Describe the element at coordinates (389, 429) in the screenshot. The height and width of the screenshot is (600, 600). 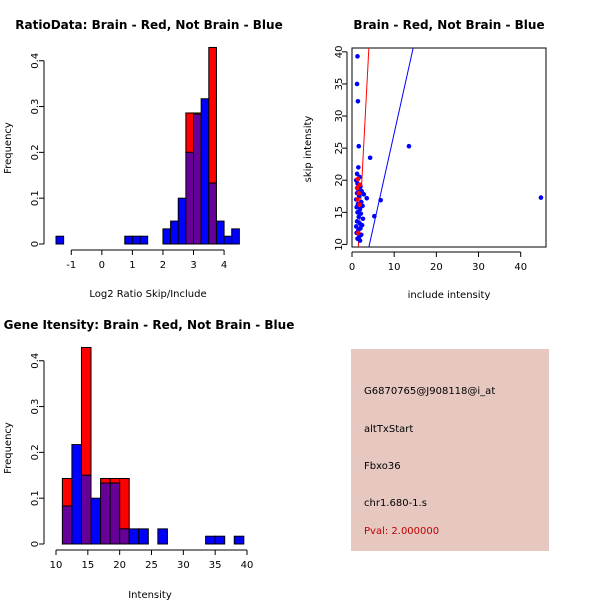
I see `event-type-text: altTxStart` at that location.